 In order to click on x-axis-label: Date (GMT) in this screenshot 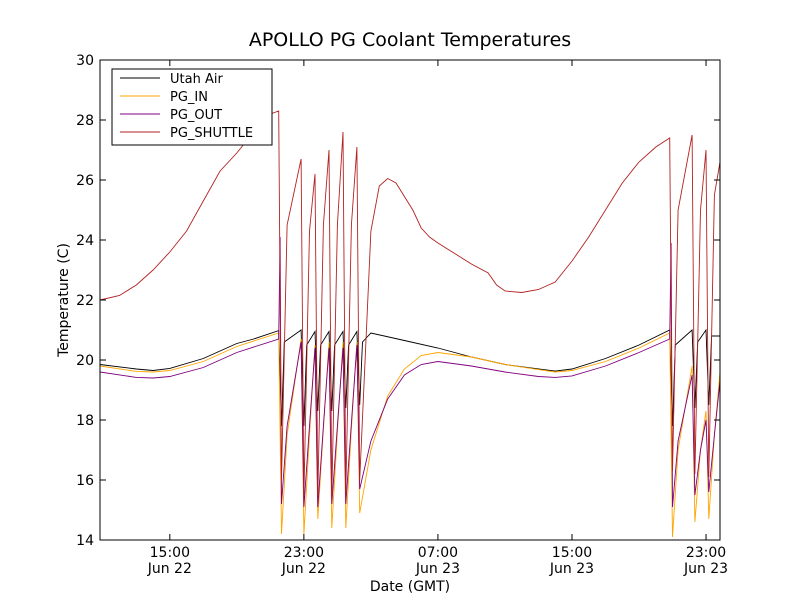, I will do `click(410, 587)`.